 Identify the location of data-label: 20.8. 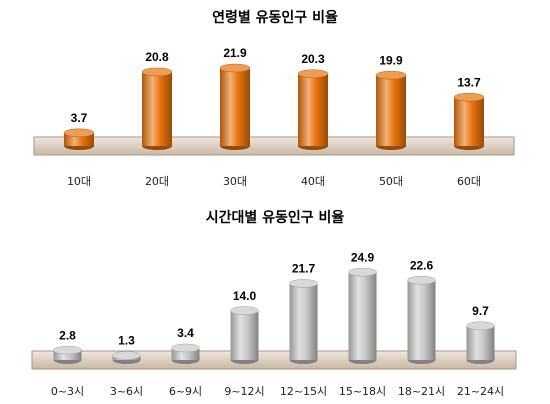
(157, 57).